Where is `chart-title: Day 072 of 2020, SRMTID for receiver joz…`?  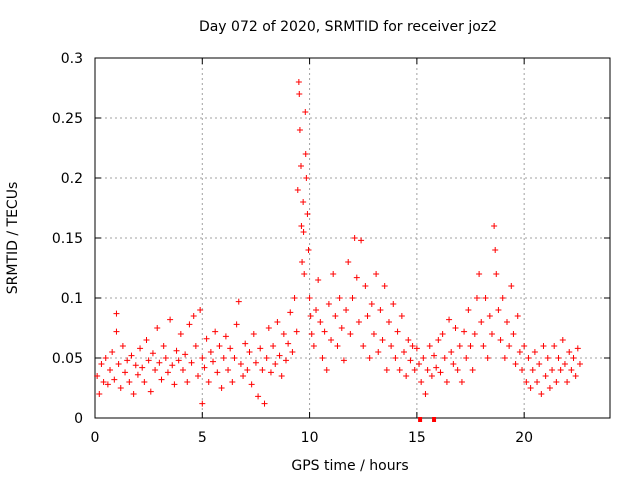 chart-title: Day 072 of 2020, SRMTID for receiver joz… is located at coordinates (348, 27).